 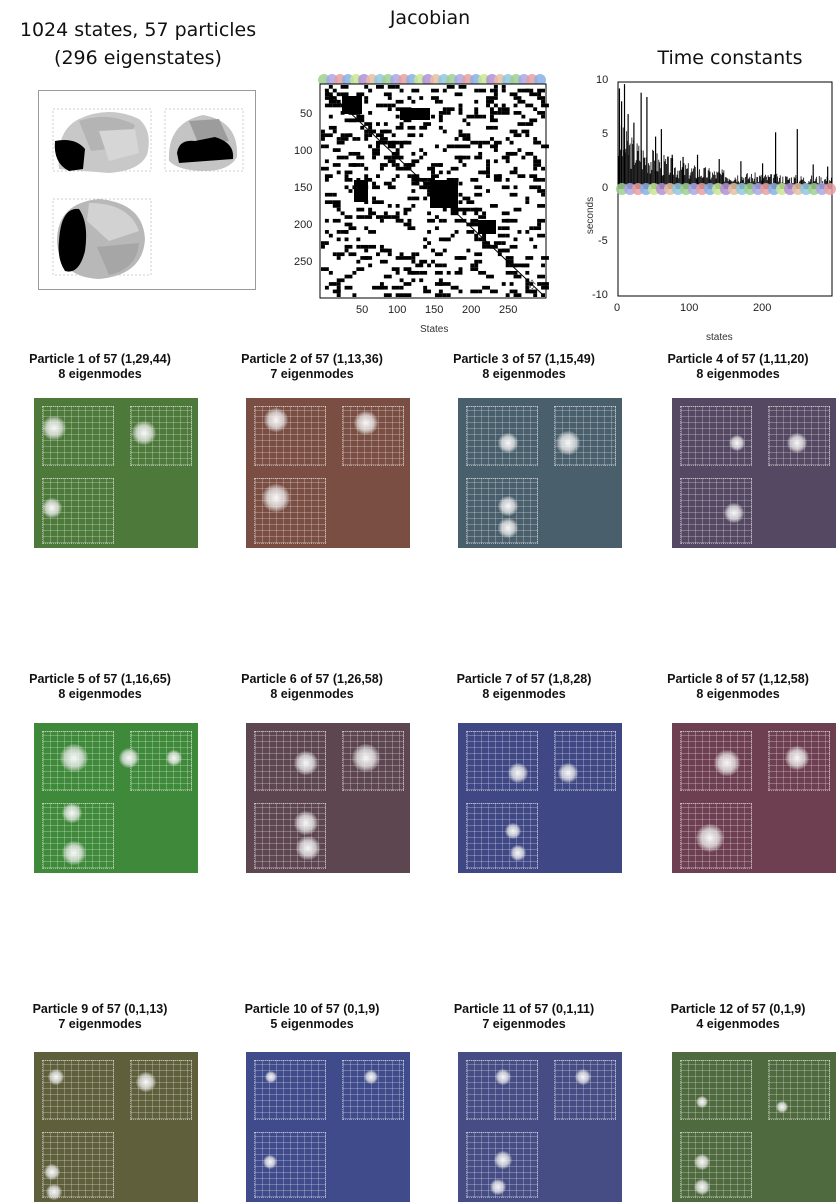 I want to click on particle-eigenmodes-count: 8 eigenmodes, so click(x=312, y=694).